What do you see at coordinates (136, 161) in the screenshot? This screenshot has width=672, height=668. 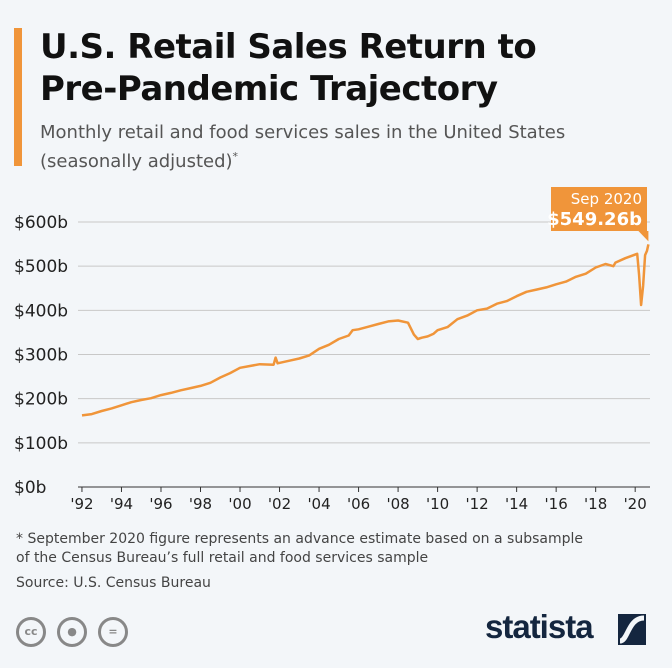 I see `subtitle-text: (seasonally adjusted)` at bounding box center [136, 161].